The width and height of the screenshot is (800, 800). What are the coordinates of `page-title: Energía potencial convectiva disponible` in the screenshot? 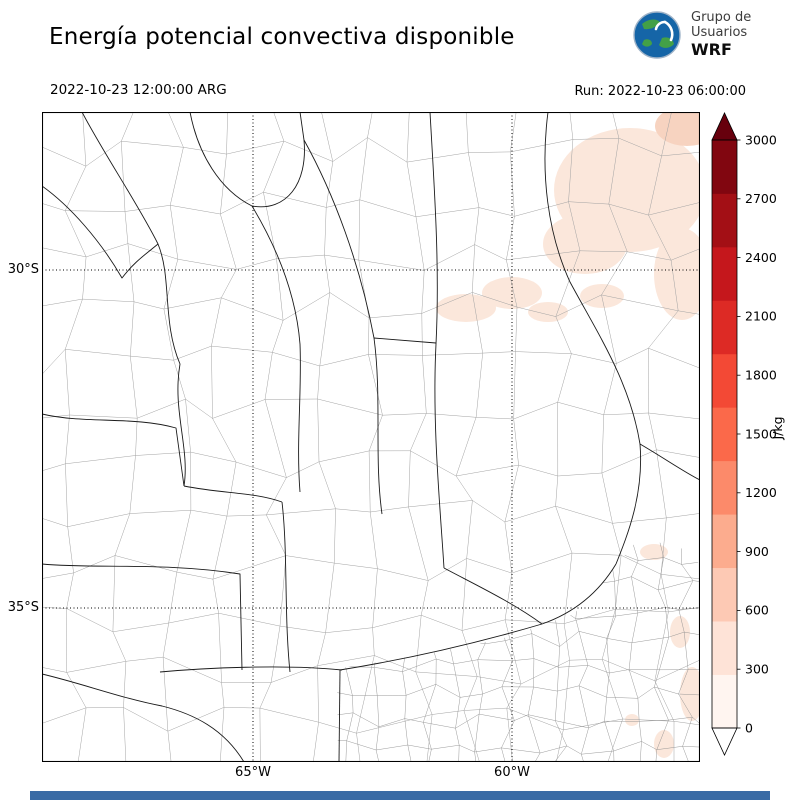 It's located at (282, 37).